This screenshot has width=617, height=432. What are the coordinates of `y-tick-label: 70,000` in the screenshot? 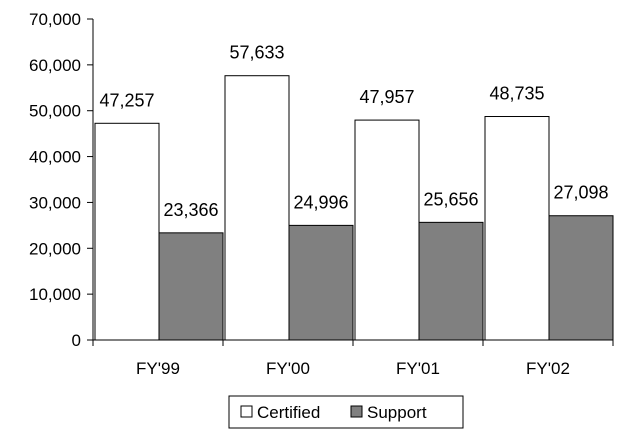 It's located at (55, 19).